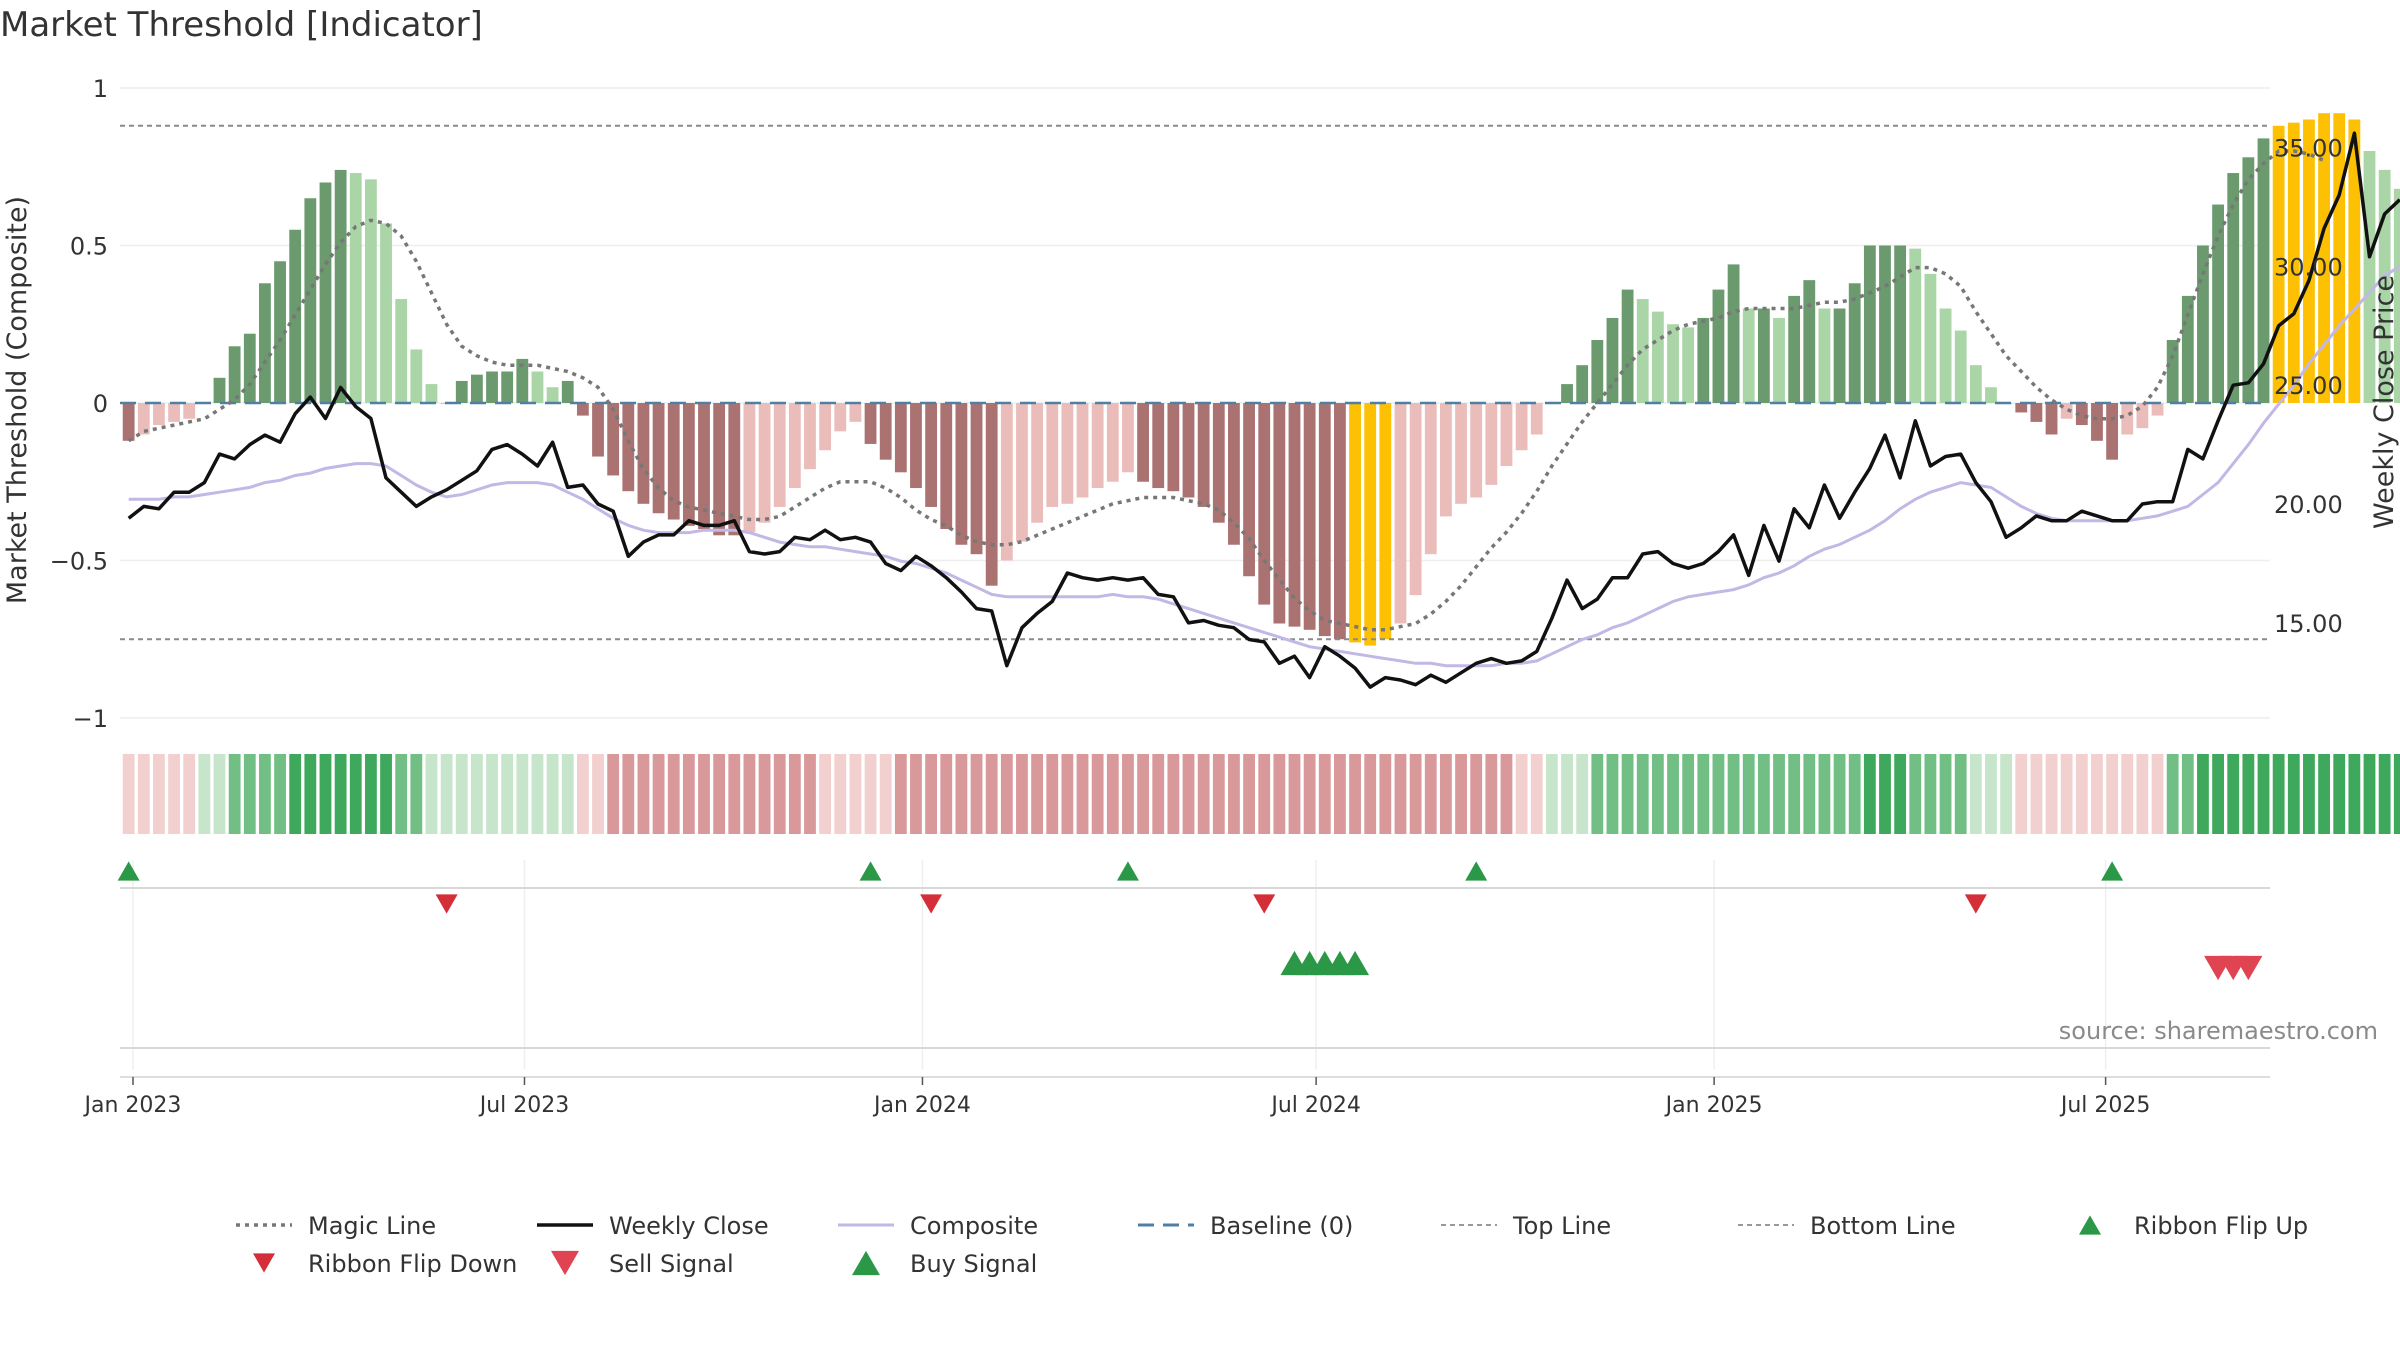  I want to click on y-tick-label: −1, so click(90, 719).